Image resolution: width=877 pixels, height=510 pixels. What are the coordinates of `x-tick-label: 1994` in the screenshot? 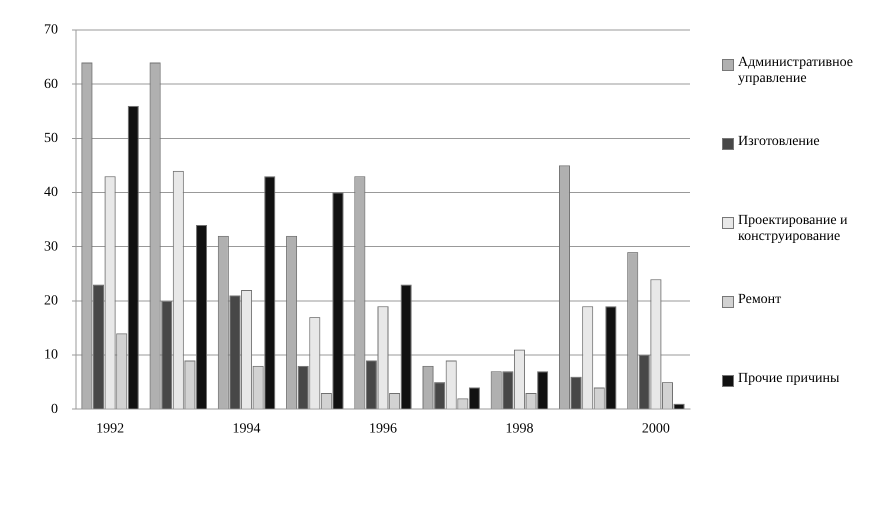 It's located at (246, 428).